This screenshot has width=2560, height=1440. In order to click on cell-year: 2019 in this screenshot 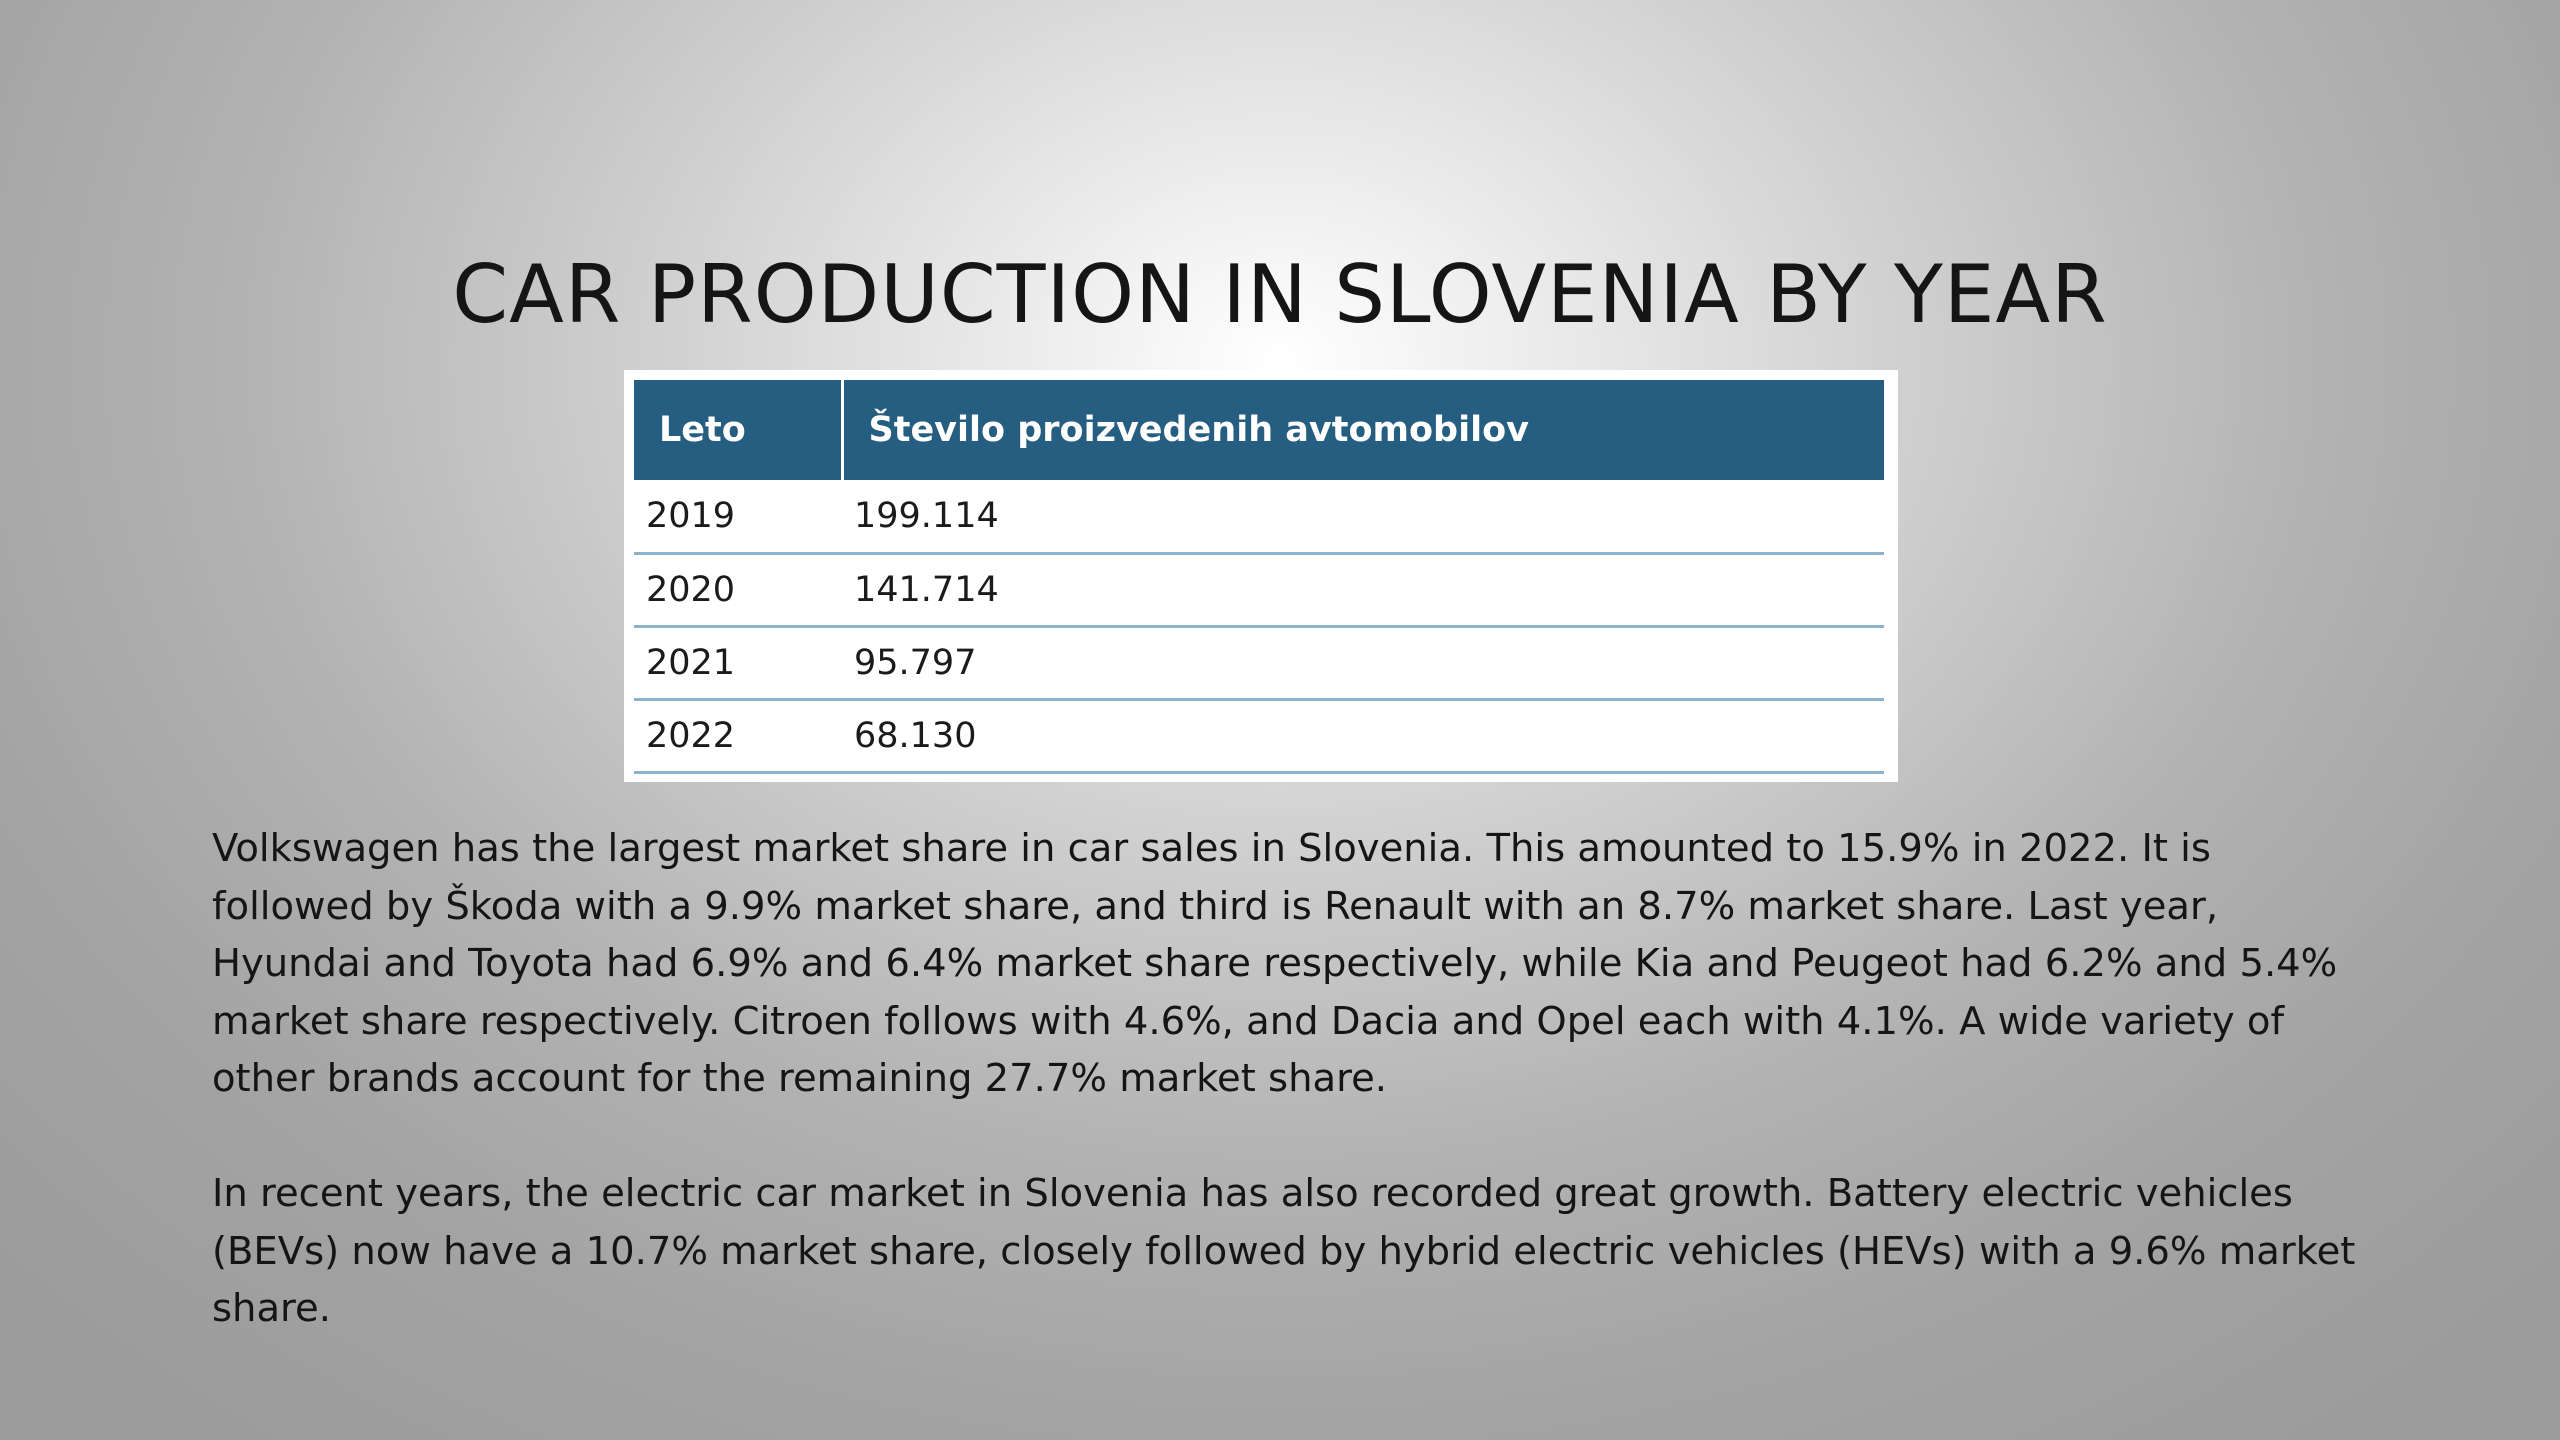, I will do `click(738, 517)`.